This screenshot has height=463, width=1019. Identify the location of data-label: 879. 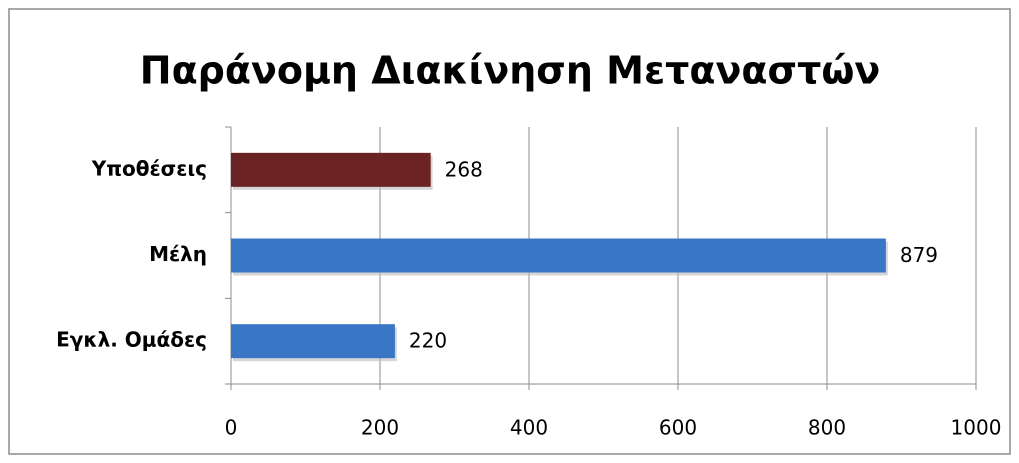
(919, 255).